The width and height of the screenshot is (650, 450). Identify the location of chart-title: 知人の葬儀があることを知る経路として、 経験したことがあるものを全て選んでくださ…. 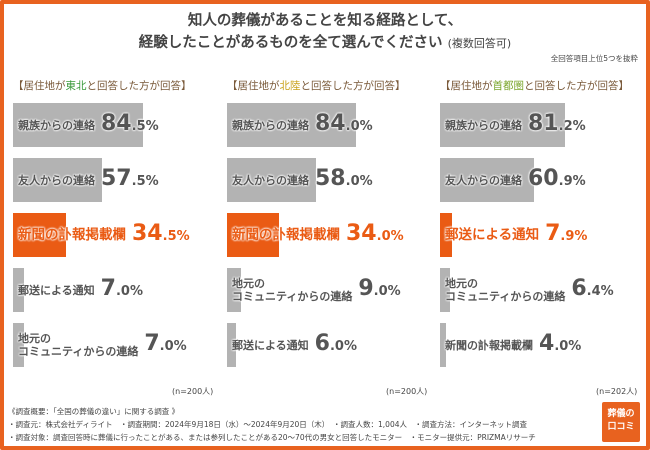
(325, 32).